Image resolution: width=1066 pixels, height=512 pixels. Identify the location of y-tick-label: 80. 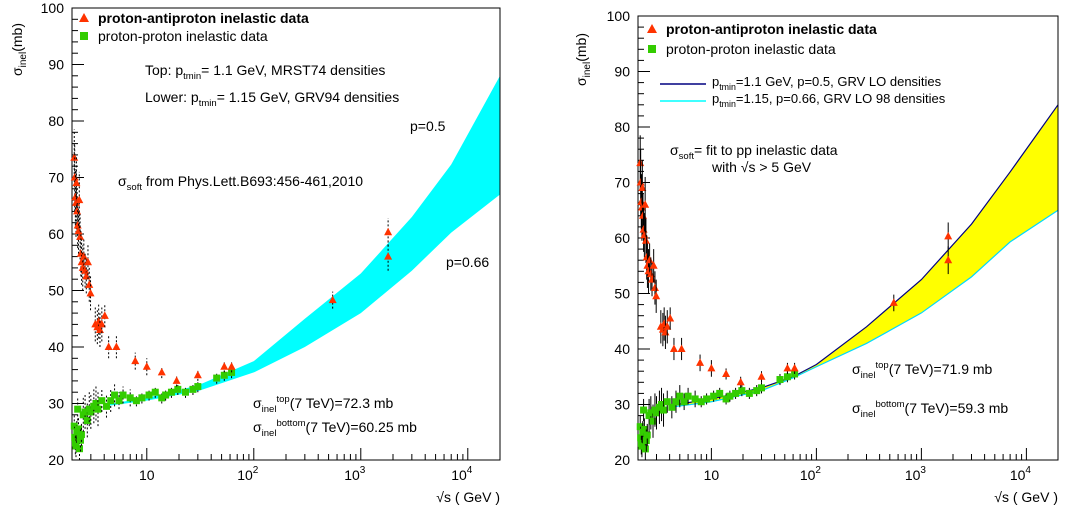
(622, 127).